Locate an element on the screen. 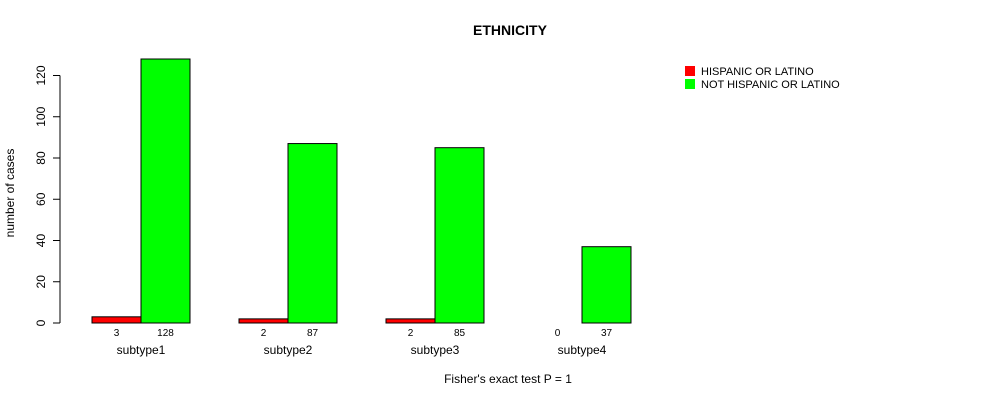 Image resolution: width=990 pixels, height=400 pixels. category-label: subtype4 is located at coordinates (582, 350).